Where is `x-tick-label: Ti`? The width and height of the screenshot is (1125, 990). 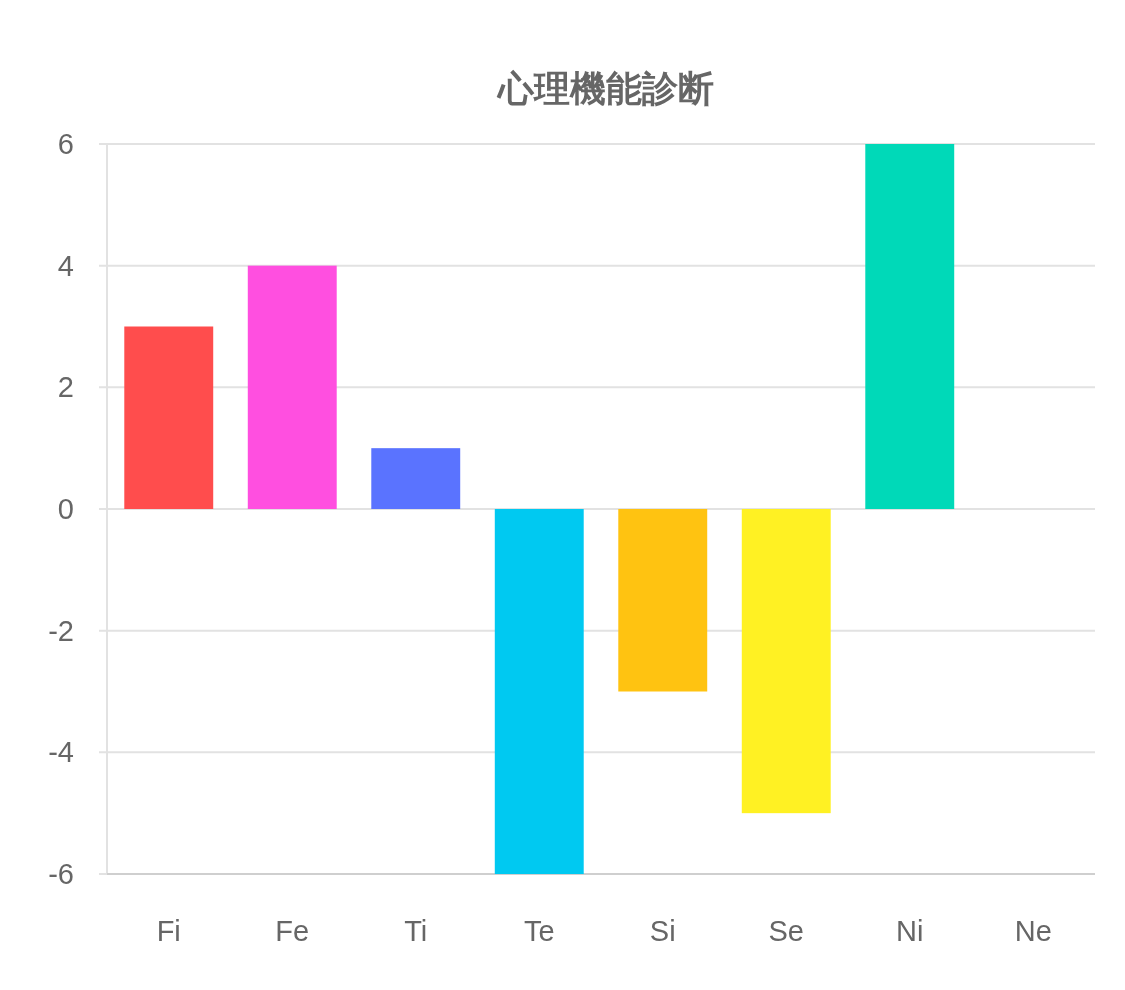 x-tick-label: Ti is located at coordinates (416, 931).